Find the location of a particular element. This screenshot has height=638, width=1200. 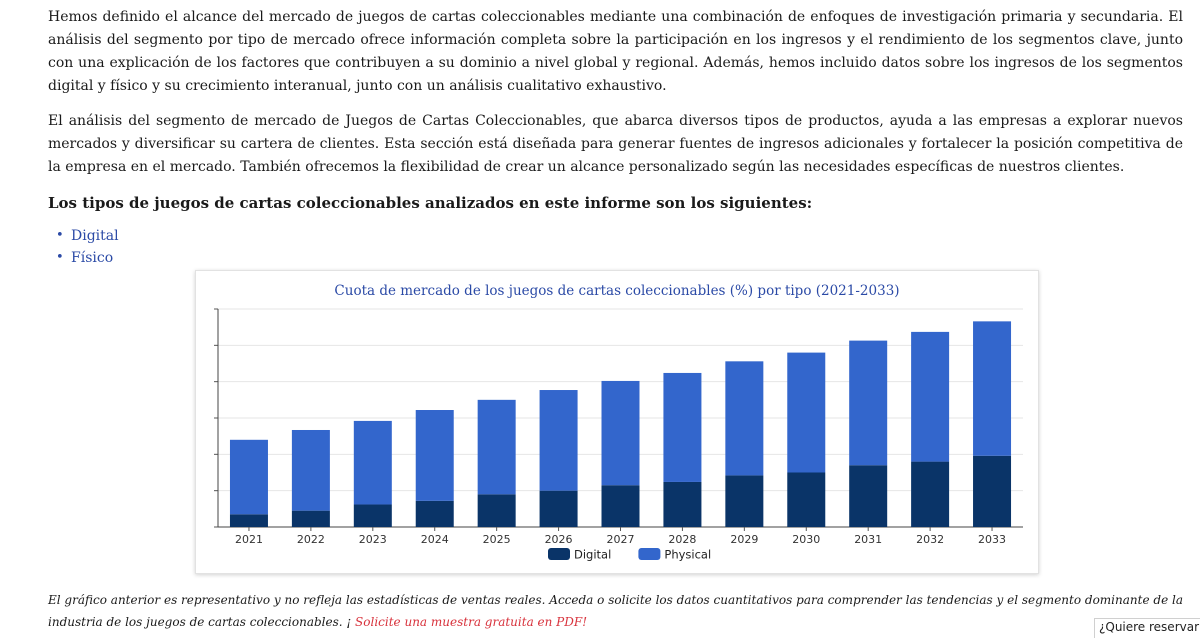

request-sample-link: Solicite una muestra gratuita en PDF! is located at coordinates (471, 622).